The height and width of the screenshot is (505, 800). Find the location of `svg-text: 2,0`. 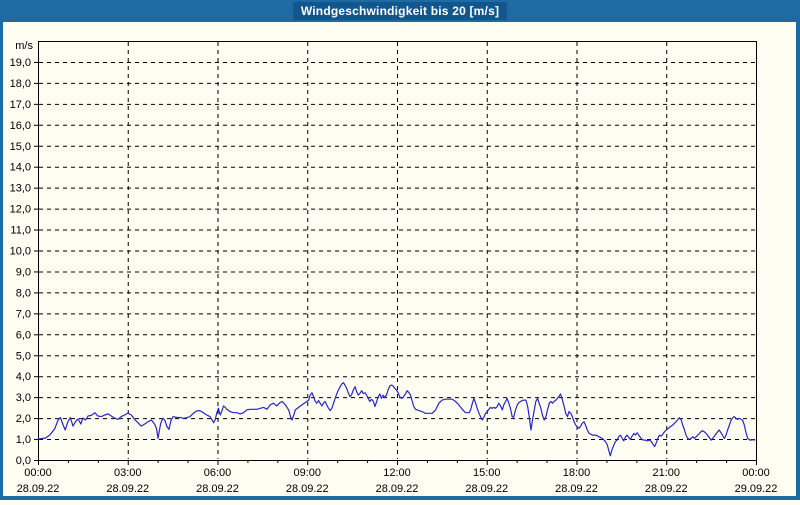

svg-text: 2,0 is located at coordinates (23, 419).